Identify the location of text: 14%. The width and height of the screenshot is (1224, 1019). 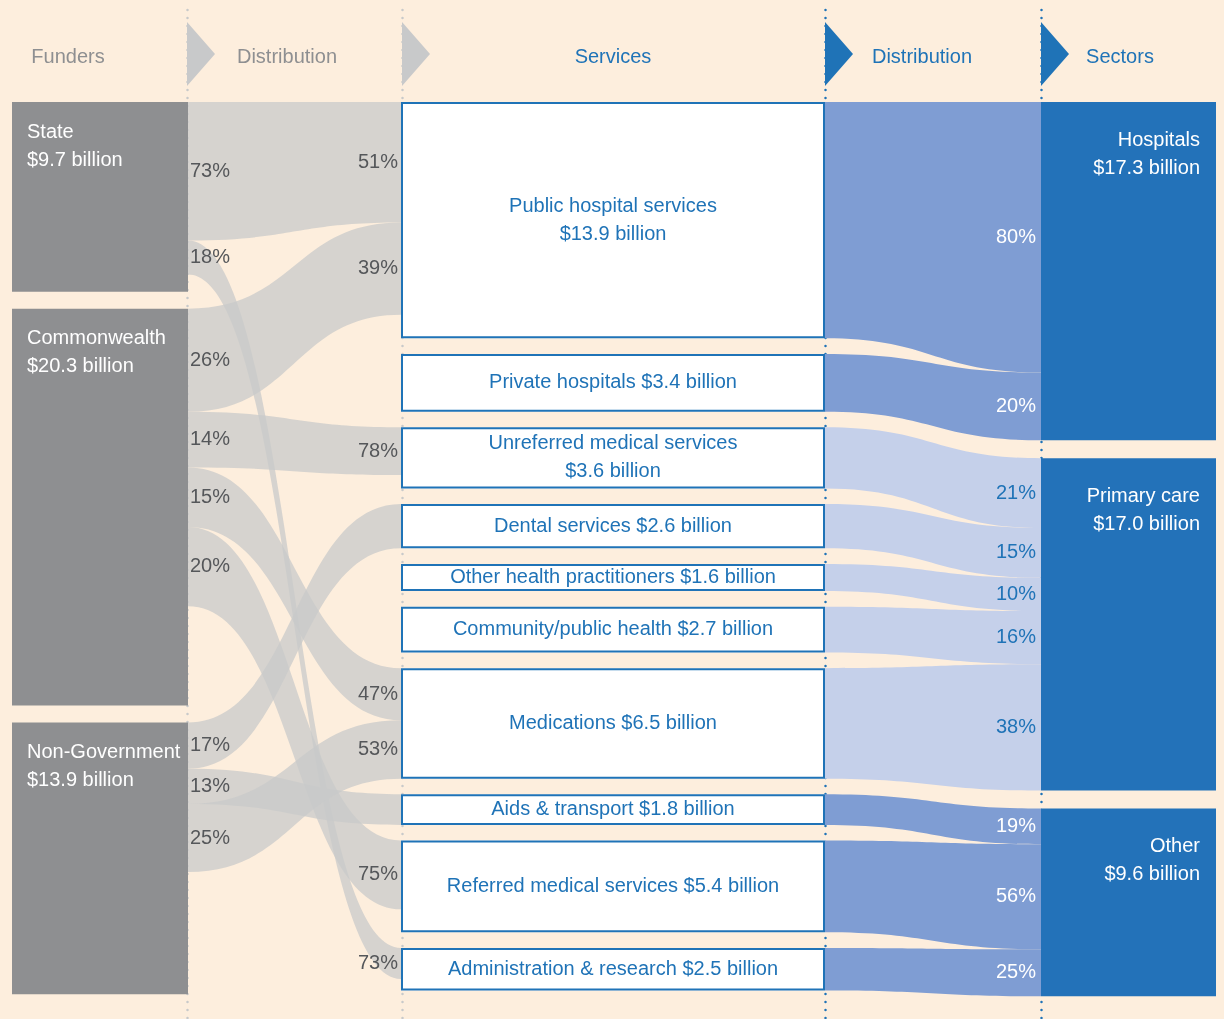
(210, 438).